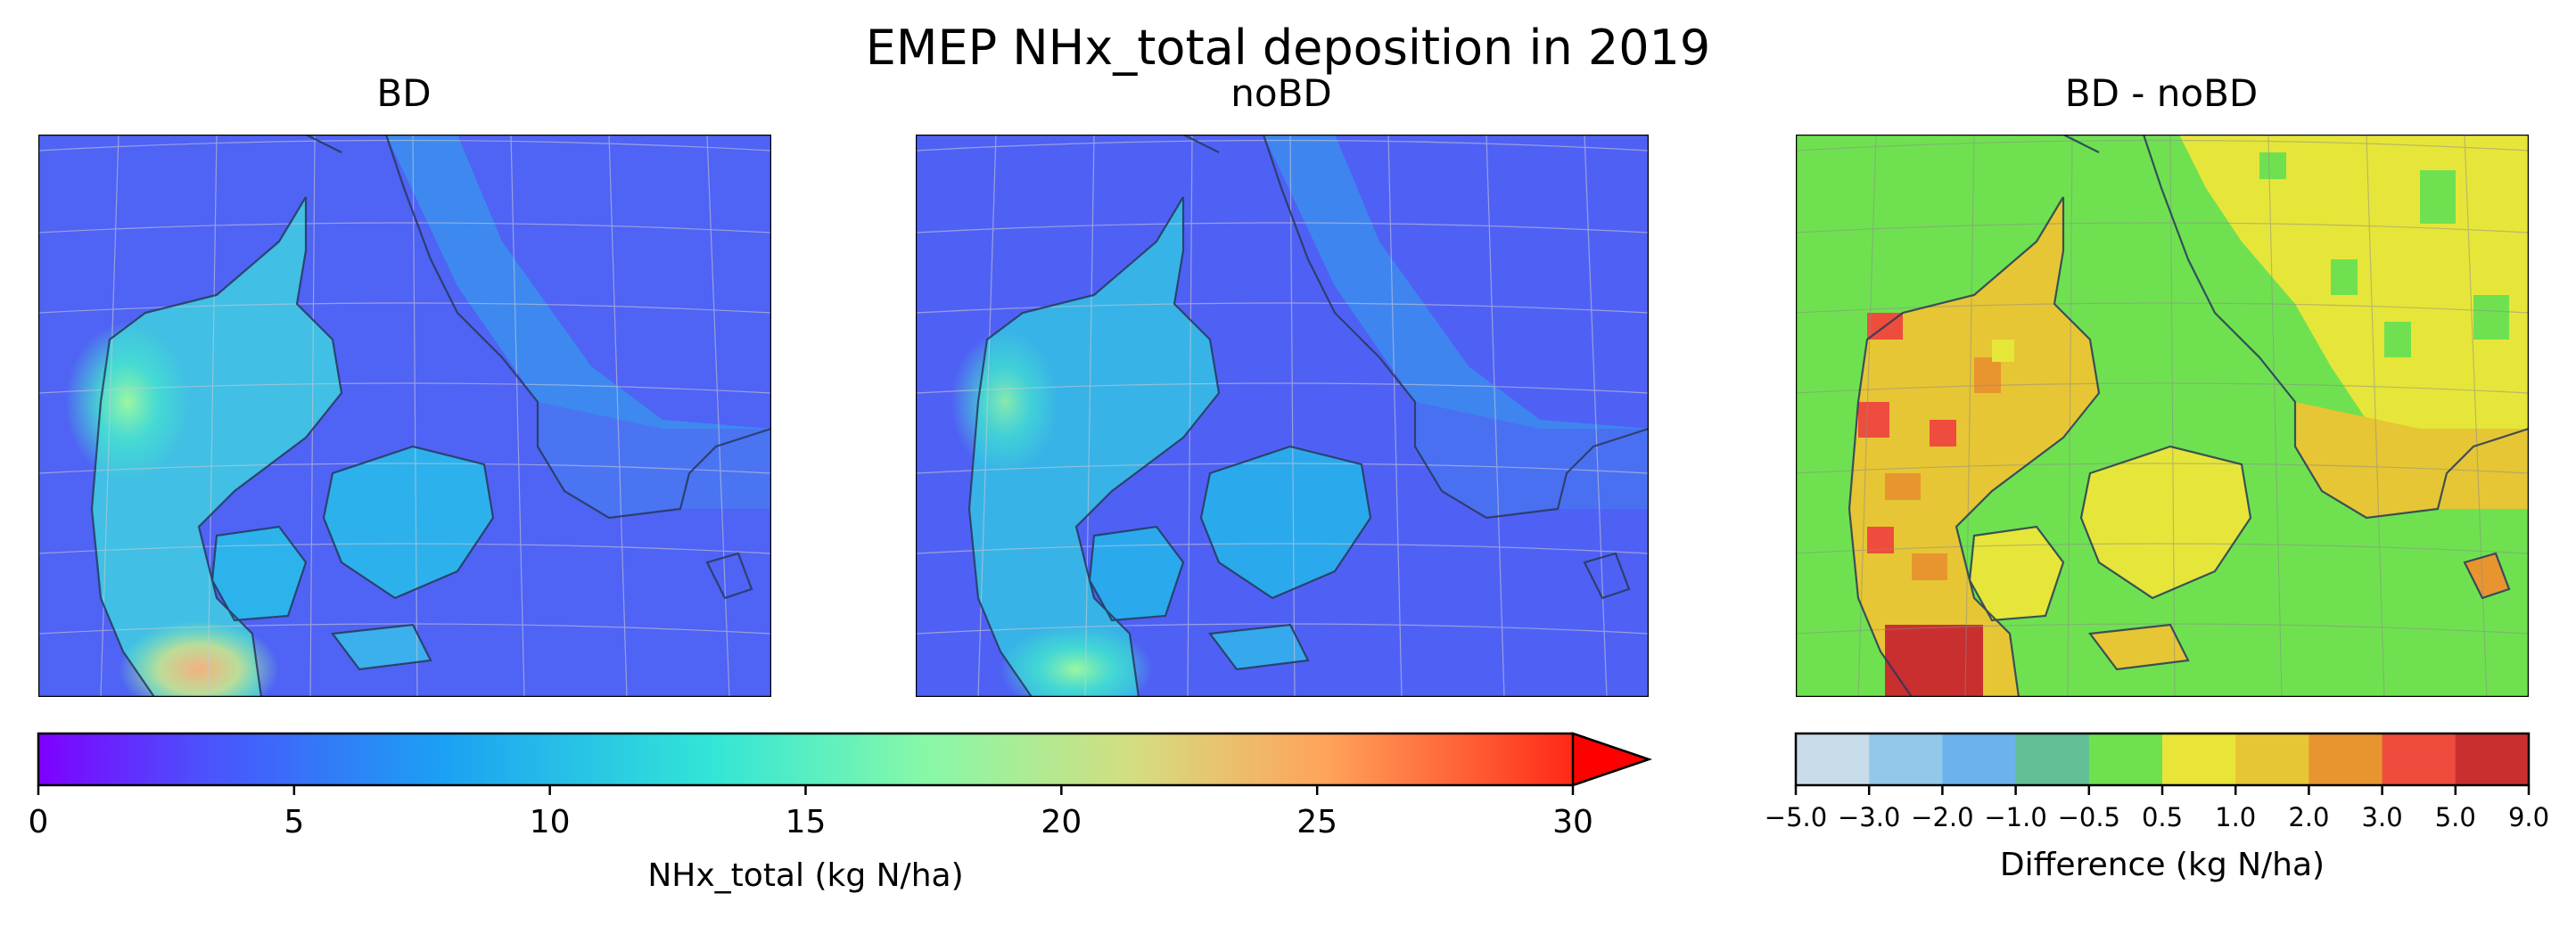  I want to click on colorbar-nhx-bar, so click(844, 759).